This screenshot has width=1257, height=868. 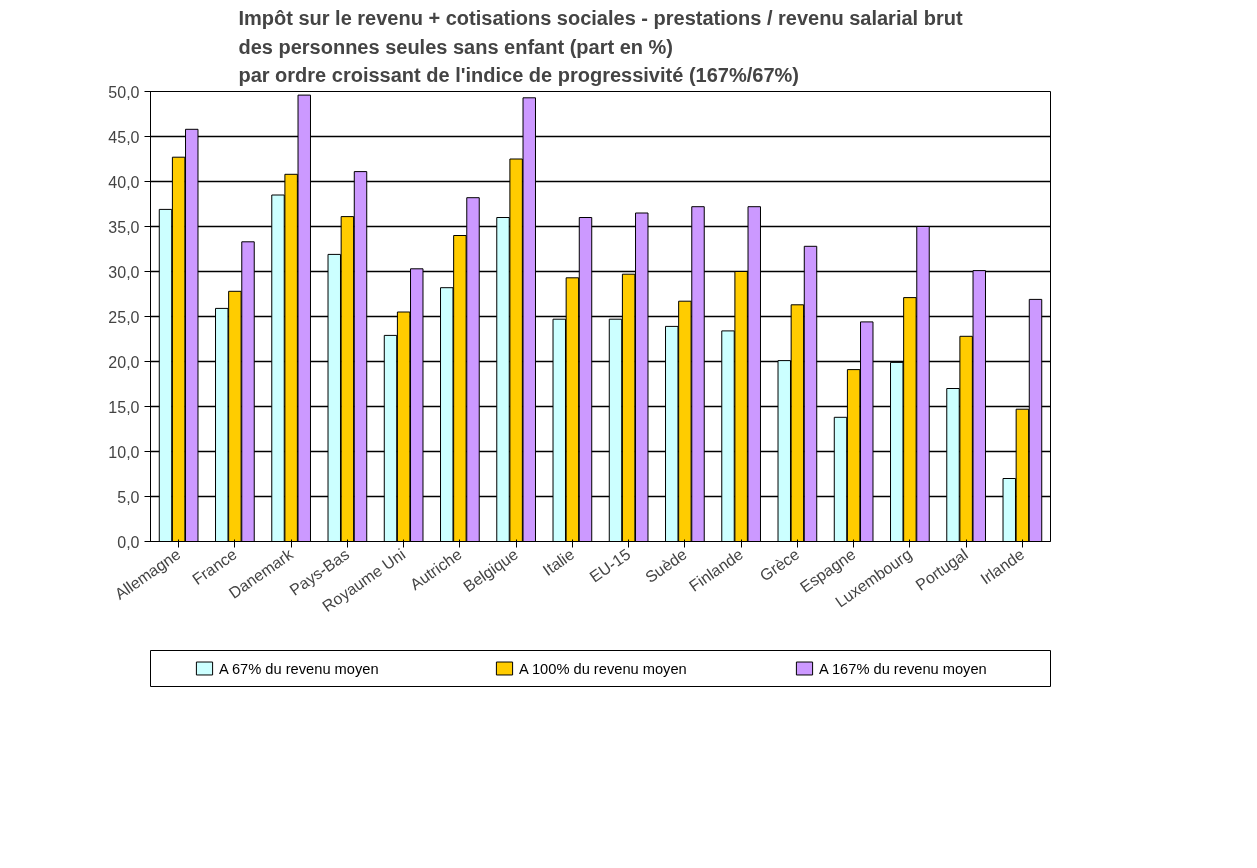 I want to click on y-tick-label: 30,0, so click(x=124, y=272).